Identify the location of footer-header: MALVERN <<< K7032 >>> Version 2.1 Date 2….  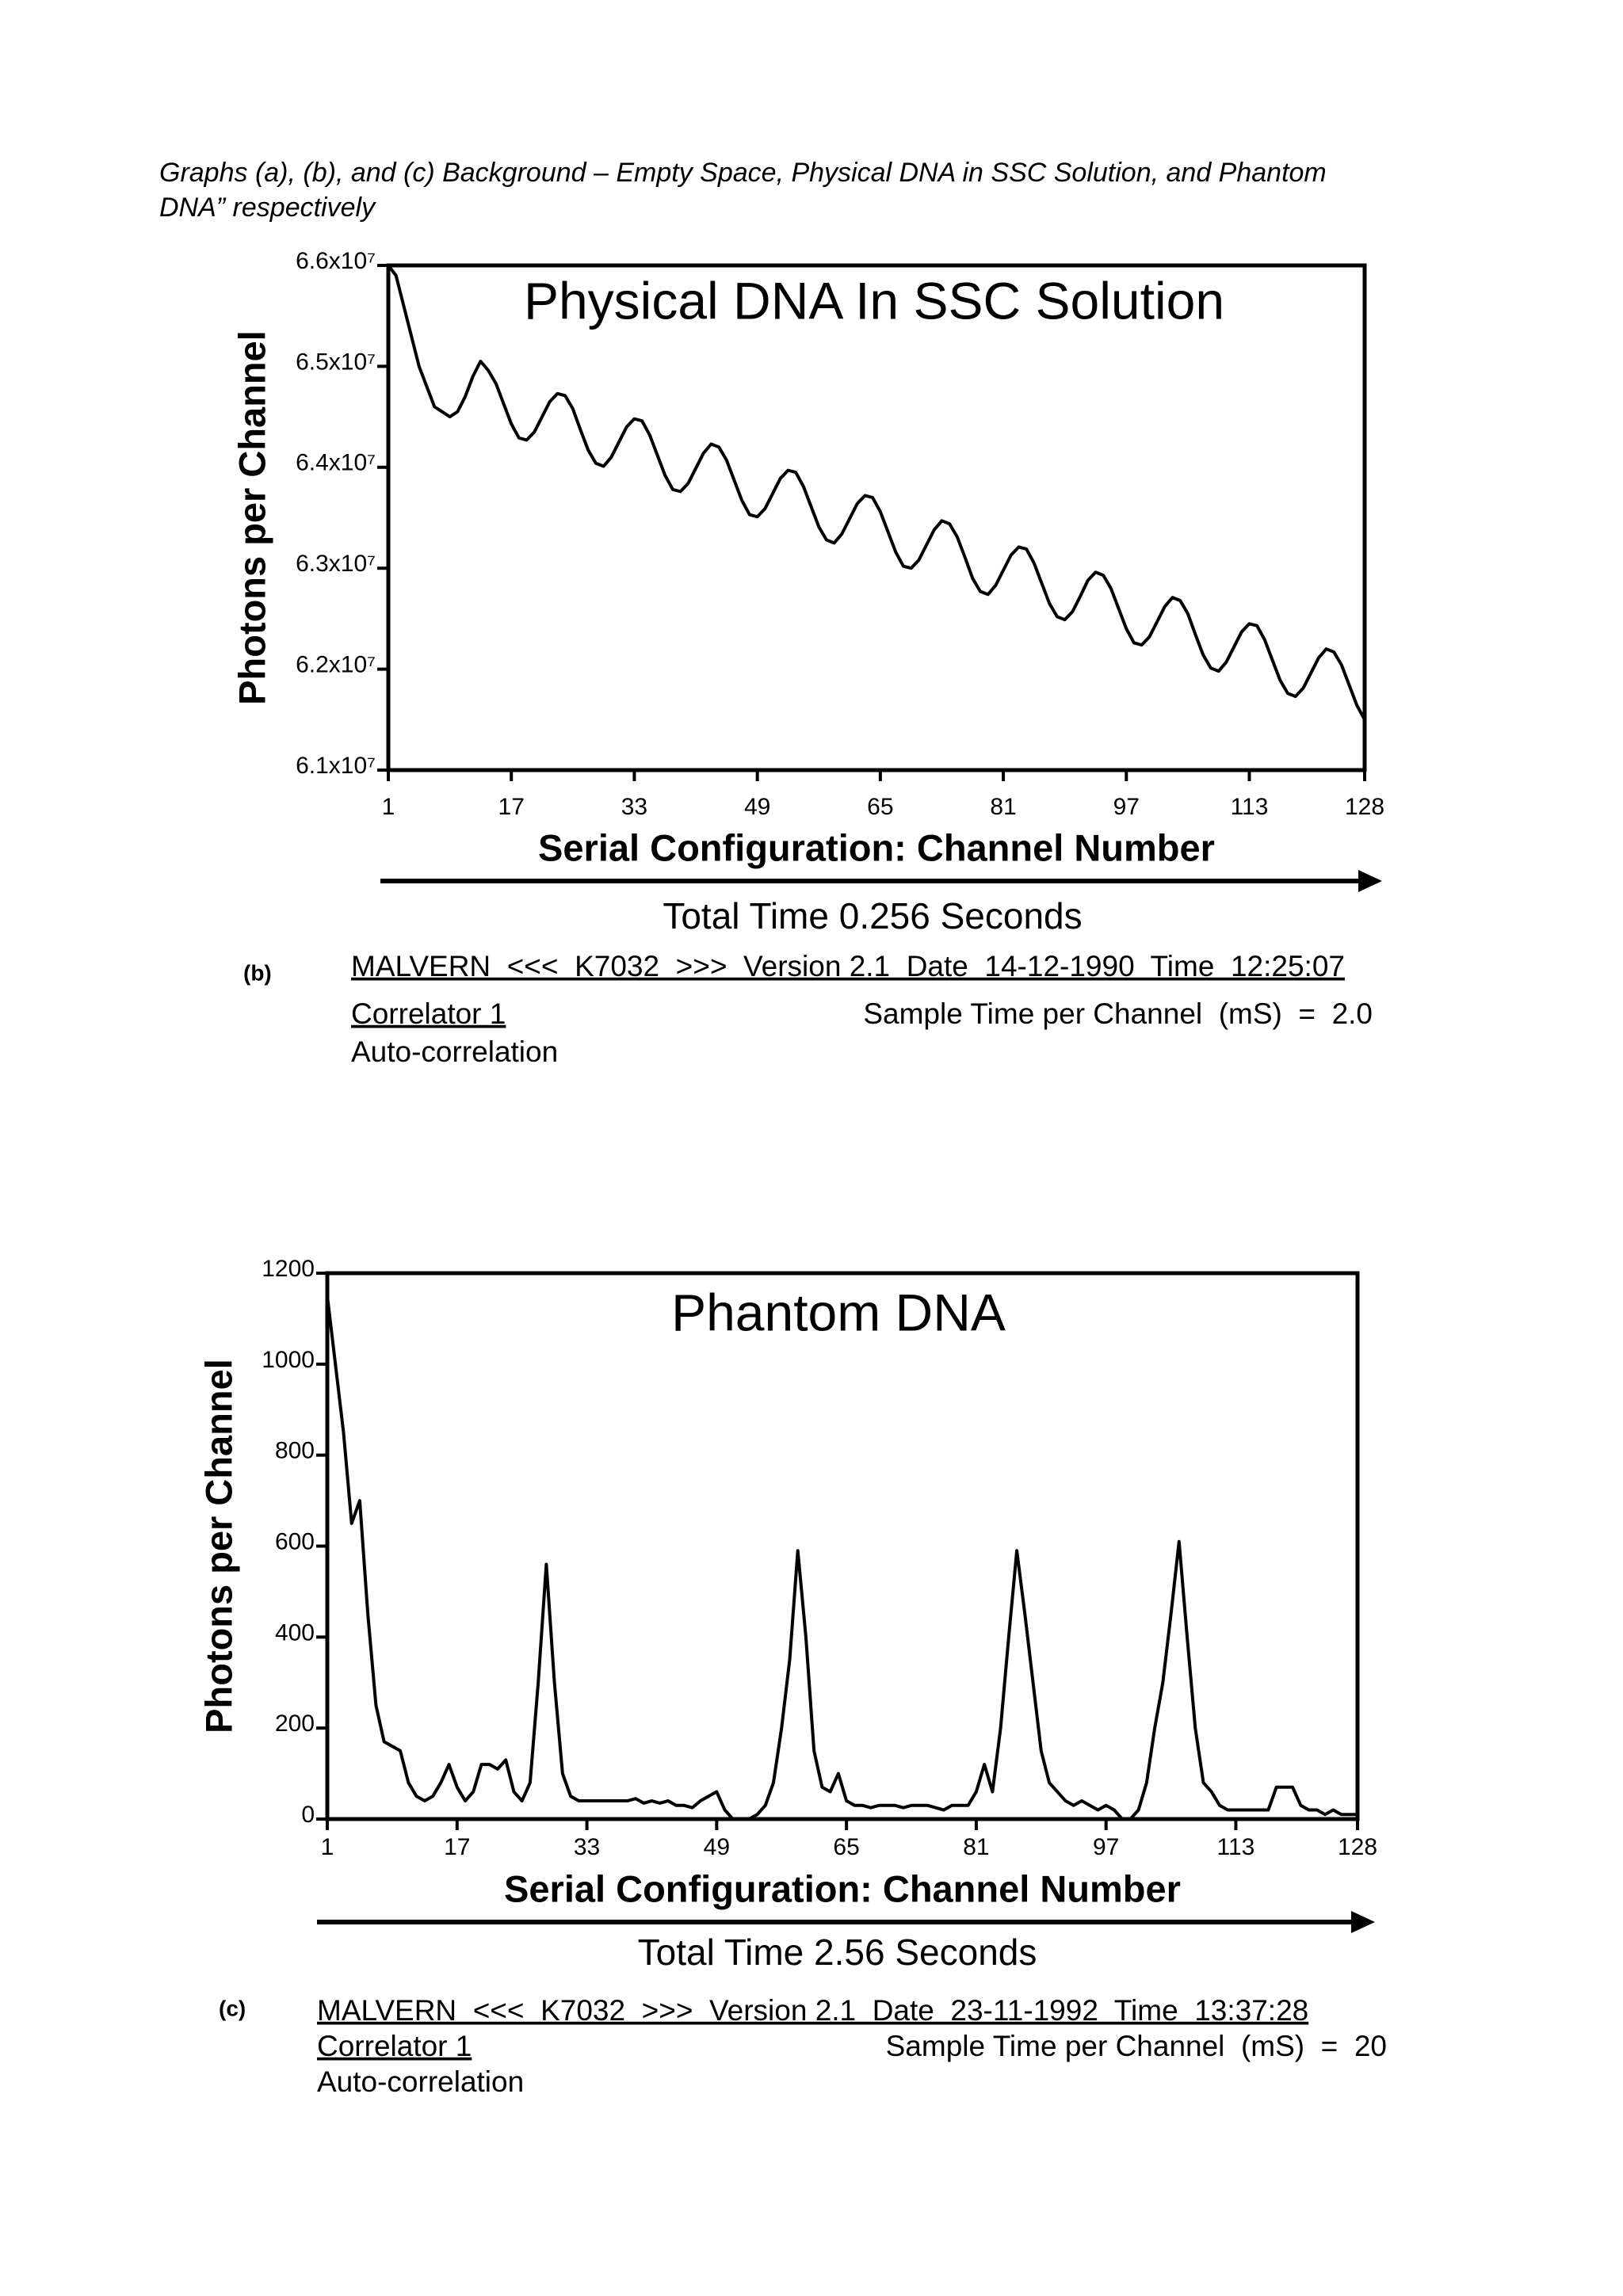
(813, 2010).